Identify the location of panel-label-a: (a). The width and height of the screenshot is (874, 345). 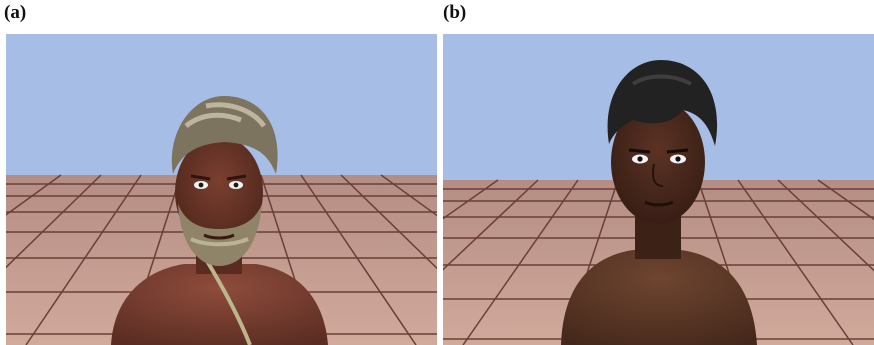
(15, 12).